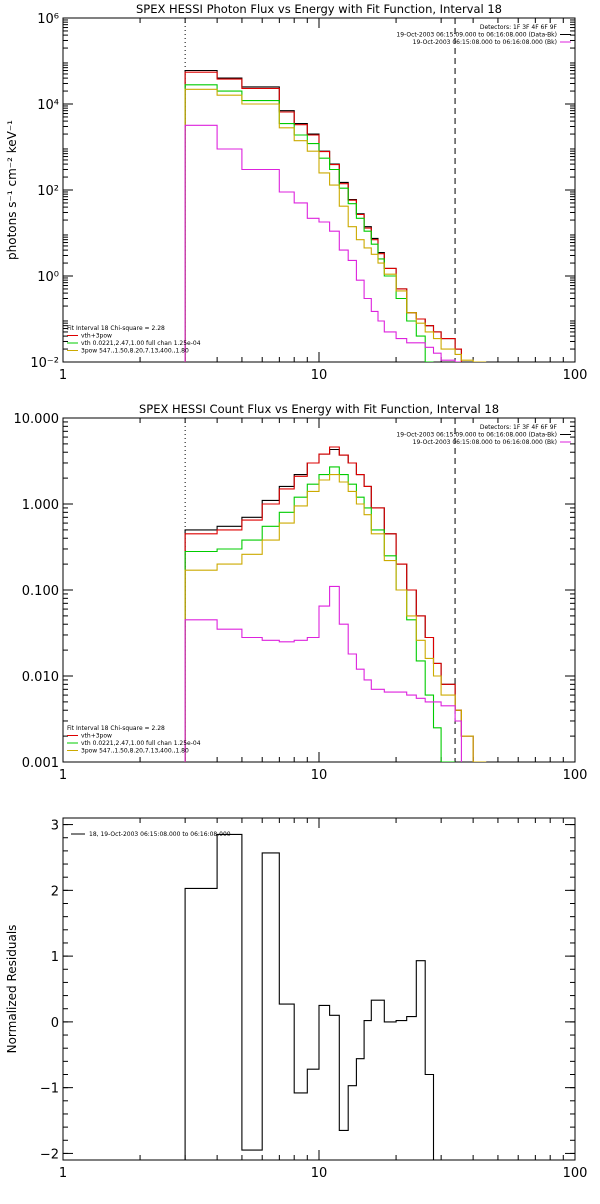 The width and height of the screenshot is (600, 1204). What do you see at coordinates (12, 989) in the screenshot?
I see `y-axis-label: Normalized Residuals` at bounding box center [12, 989].